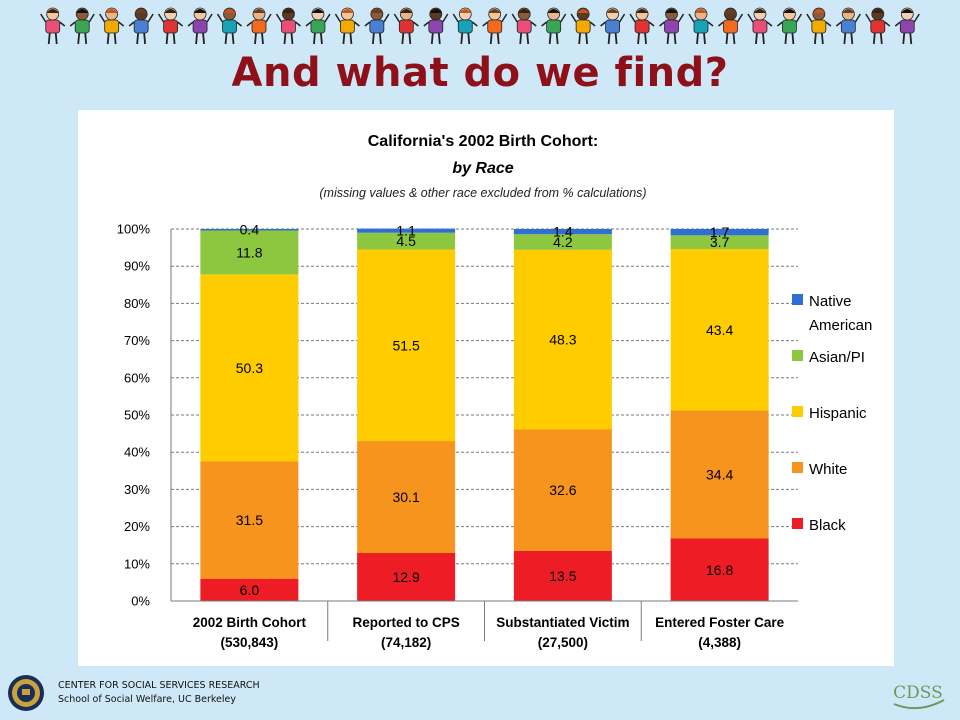 This screenshot has height=720, width=960. What do you see at coordinates (250, 230) in the screenshot?
I see `data-label: 0.4` at bounding box center [250, 230].